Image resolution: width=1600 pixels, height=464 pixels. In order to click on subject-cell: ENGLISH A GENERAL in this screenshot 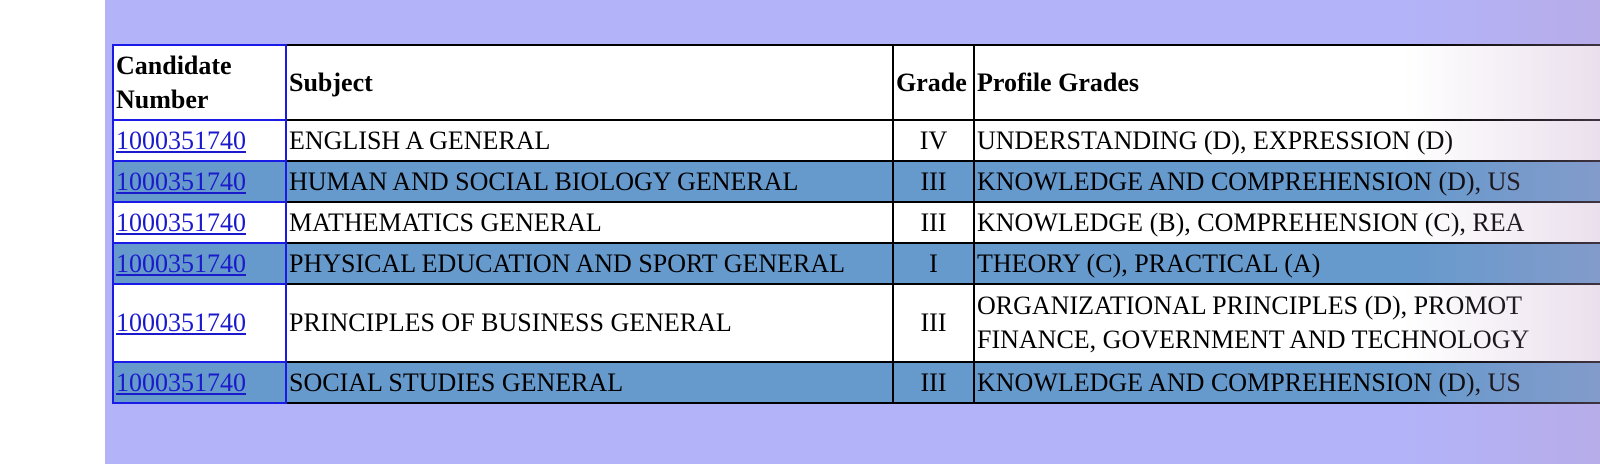, I will do `click(589, 140)`.